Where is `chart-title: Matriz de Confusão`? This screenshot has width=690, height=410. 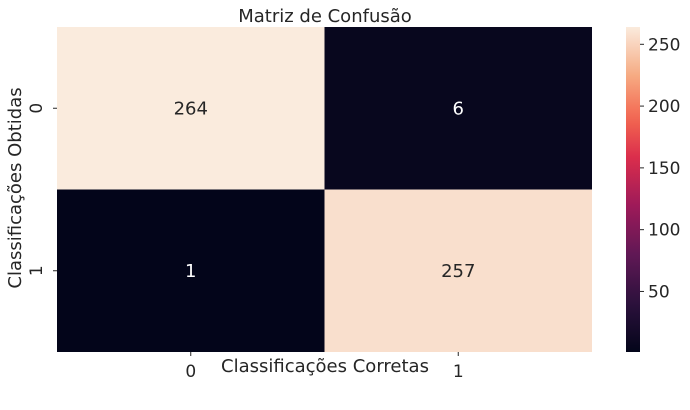
chart-title: Matriz de Confusão is located at coordinates (325, 16).